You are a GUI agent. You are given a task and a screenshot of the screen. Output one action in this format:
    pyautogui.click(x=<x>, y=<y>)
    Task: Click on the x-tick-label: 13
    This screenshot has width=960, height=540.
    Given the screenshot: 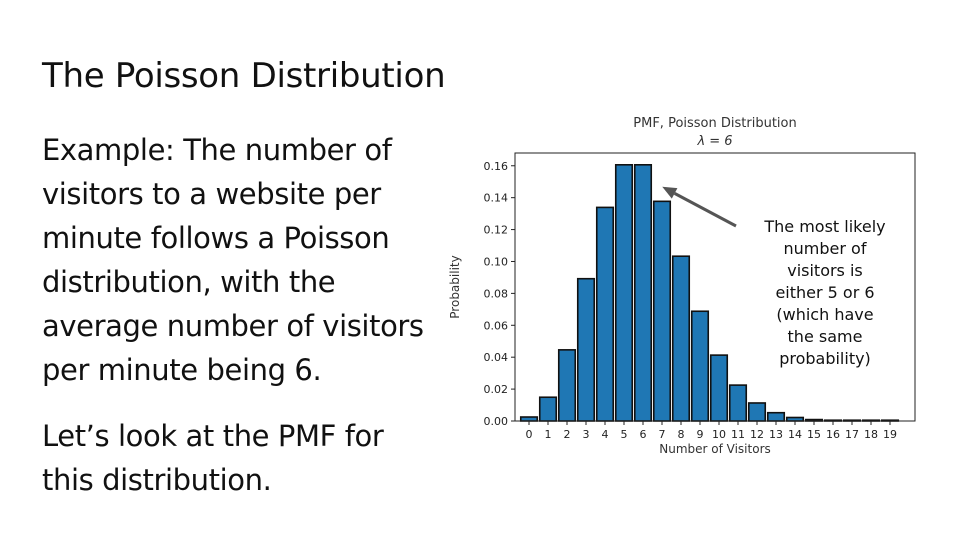 What is the action you would take?
    pyautogui.click(x=776, y=434)
    